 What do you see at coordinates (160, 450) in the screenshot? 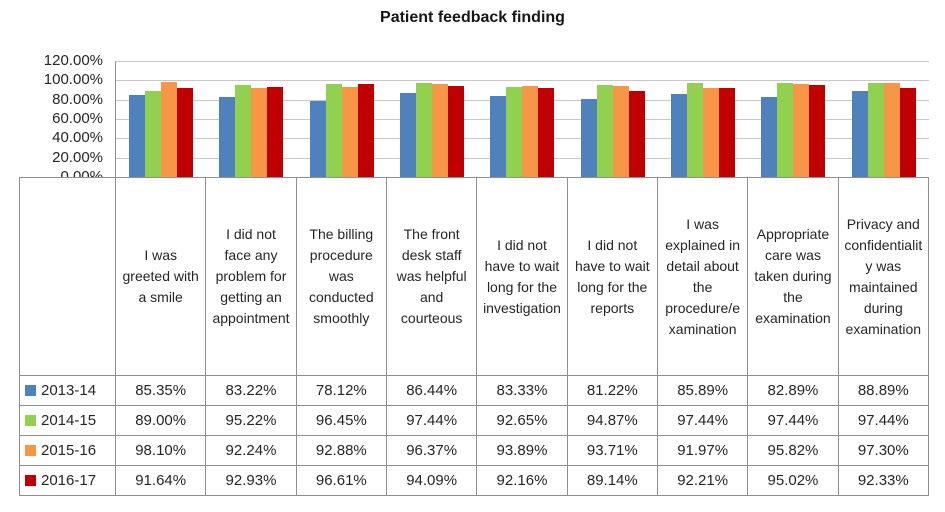
I see `value-cell: 98.10%` at bounding box center [160, 450].